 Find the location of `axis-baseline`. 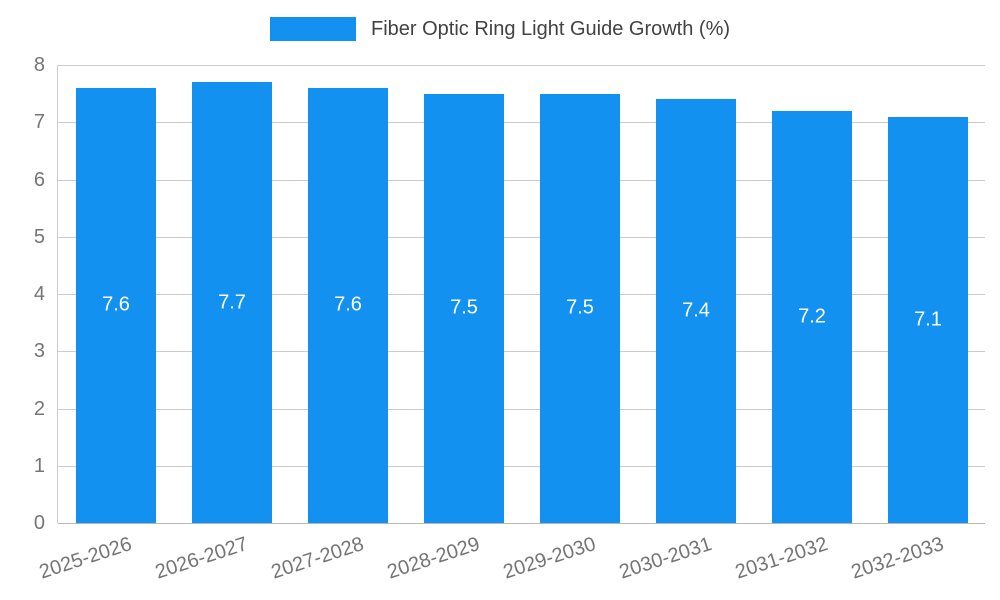

axis-baseline is located at coordinates (521, 523).